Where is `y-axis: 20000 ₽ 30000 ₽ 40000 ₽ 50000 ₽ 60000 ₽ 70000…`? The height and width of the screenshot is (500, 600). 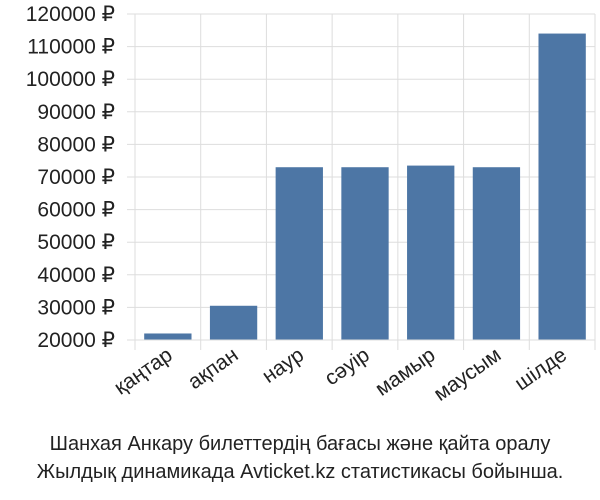
y-axis: 20000 ₽ 30000 ₽ 40000 ₽ 50000 ₽ 60000 ₽ 70000… is located at coordinates (70, 177).